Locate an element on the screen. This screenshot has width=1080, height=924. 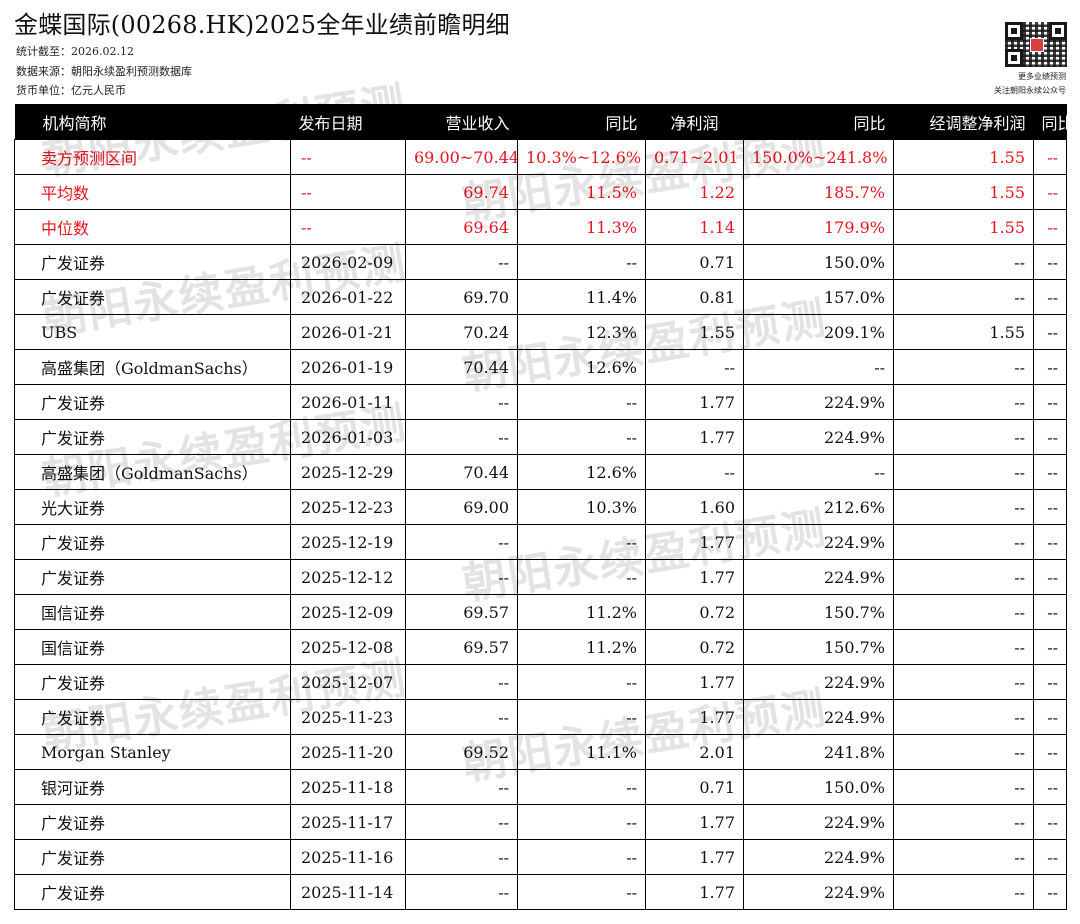
table-row: 广发证券 2025-12-12 -- -- 1.77 224.9% -- -- is located at coordinates (540, 577).